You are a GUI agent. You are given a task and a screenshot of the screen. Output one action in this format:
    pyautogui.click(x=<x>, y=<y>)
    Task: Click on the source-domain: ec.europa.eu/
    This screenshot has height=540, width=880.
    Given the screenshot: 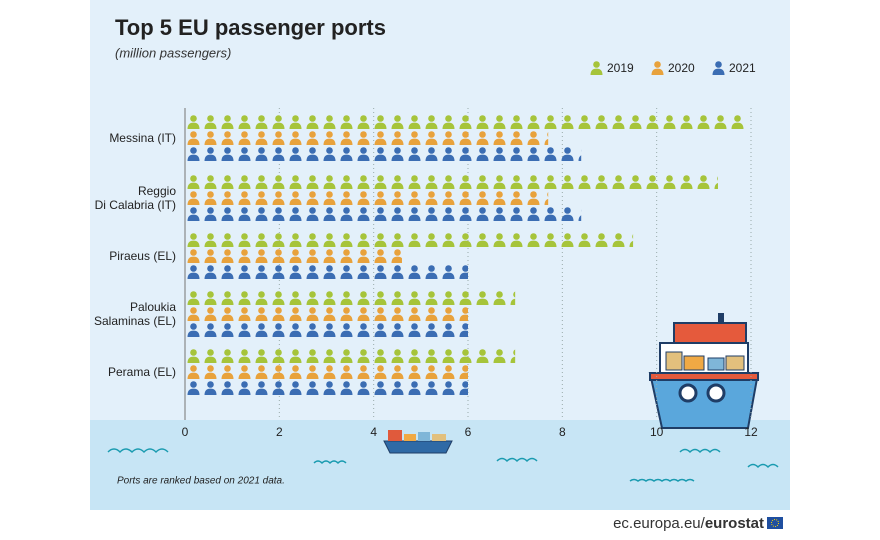 What is the action you would take?
    pyautogui.click(x=659, y=523)
    